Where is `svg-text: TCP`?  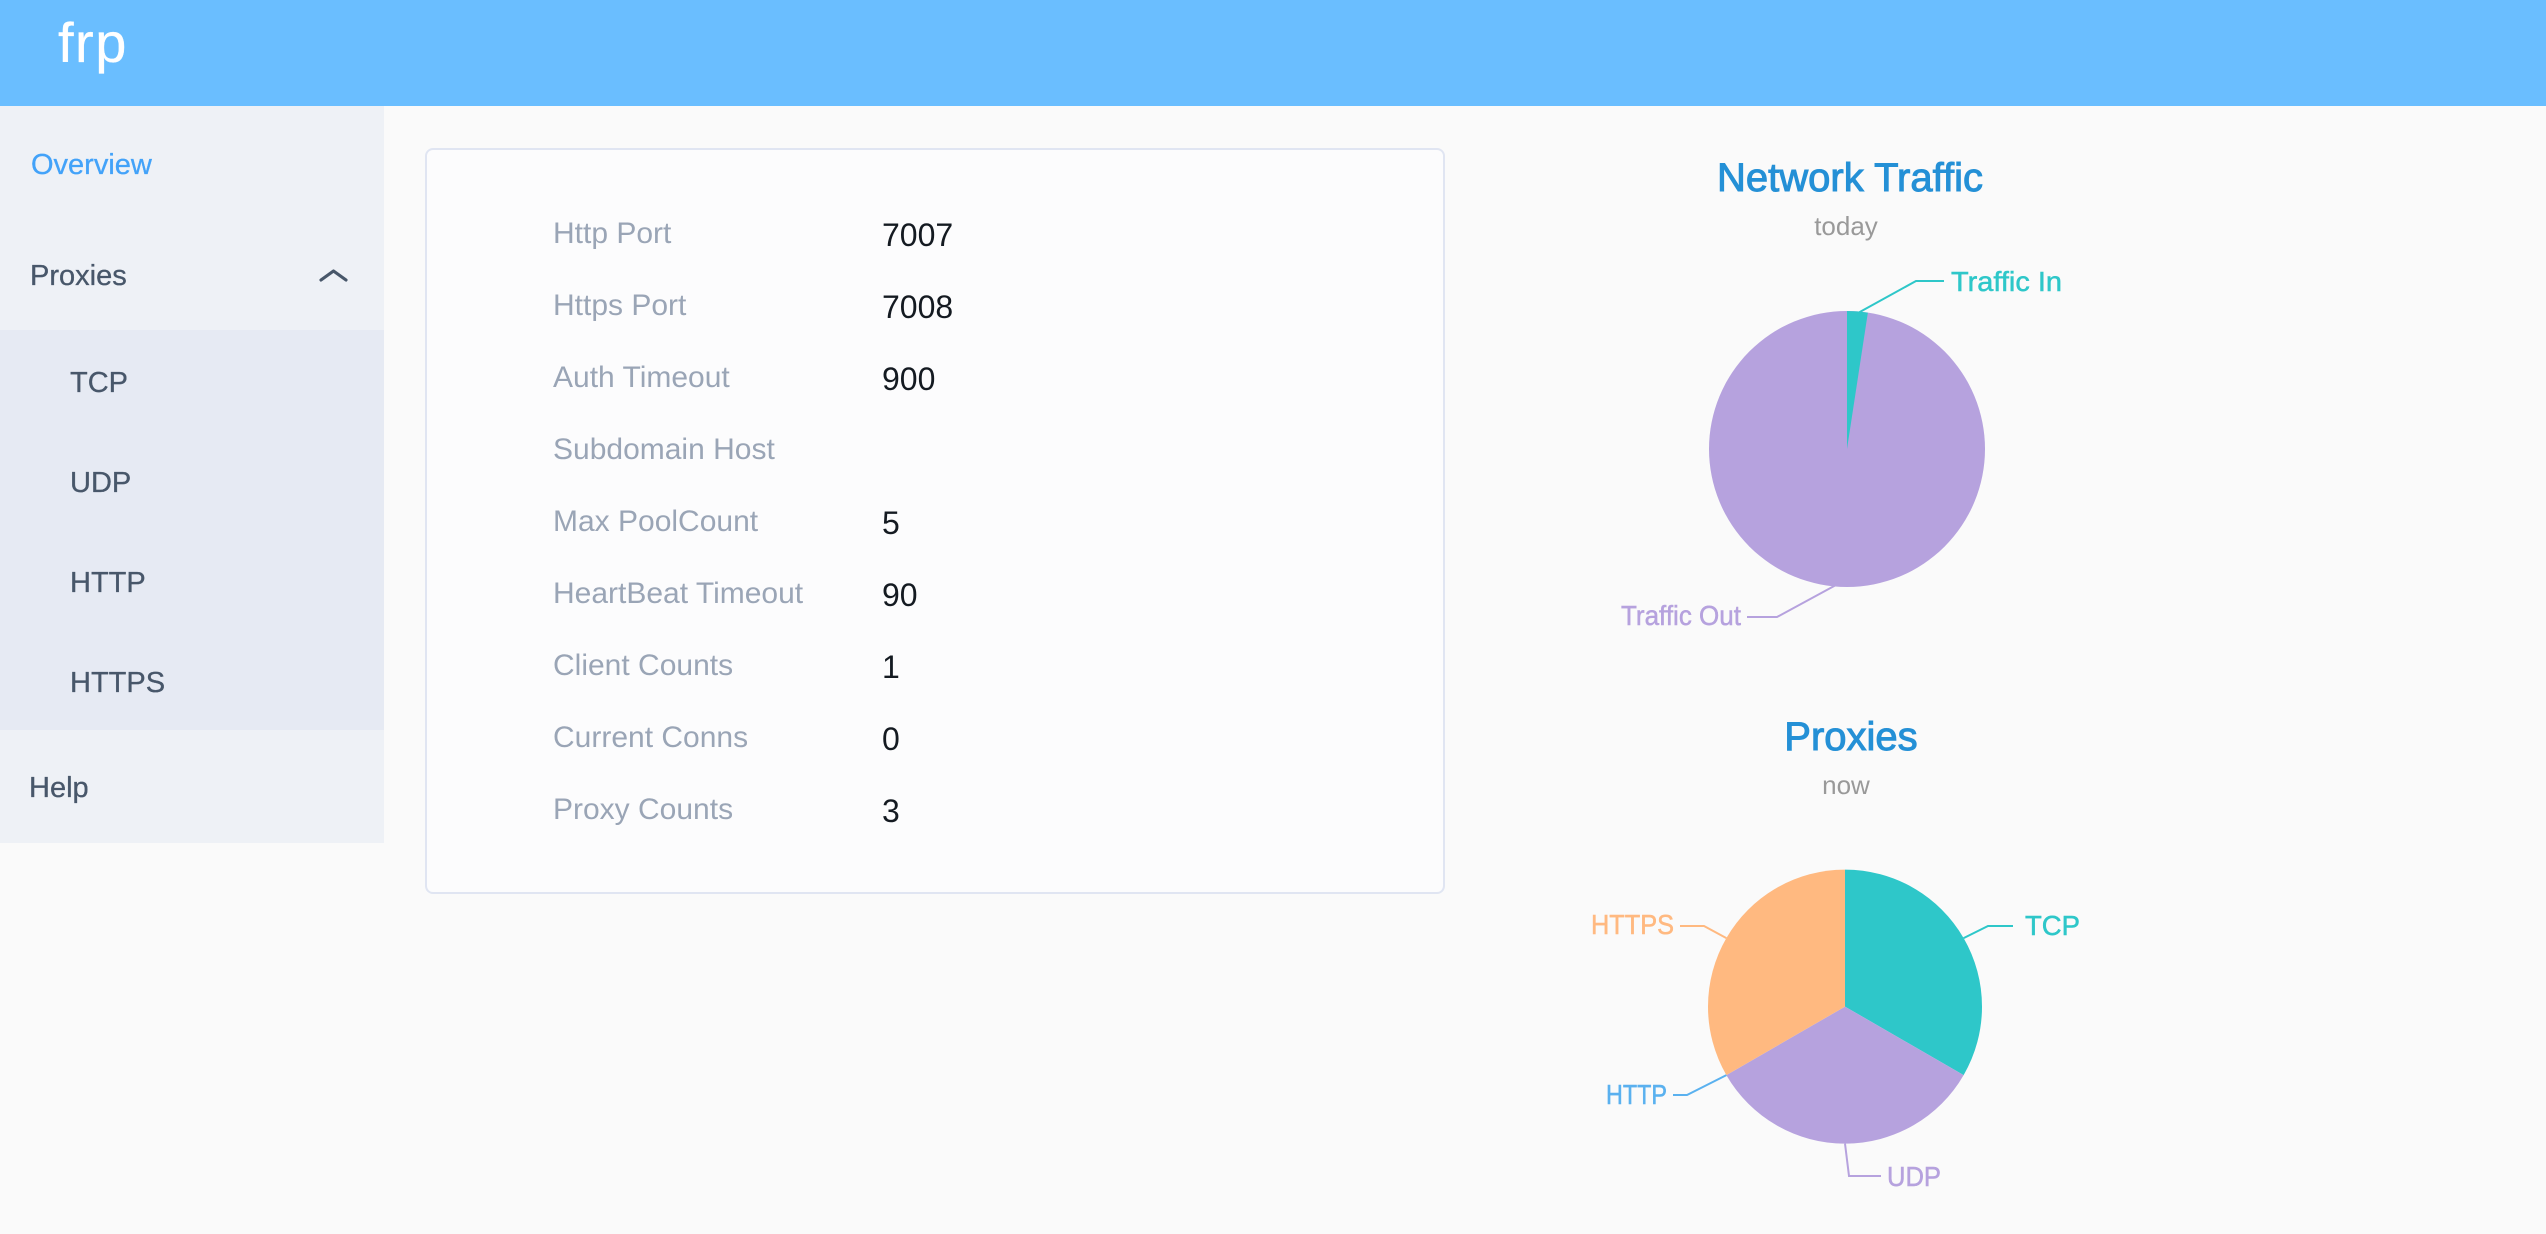
svg-text: TCP is located at coordinates (2052, 925).